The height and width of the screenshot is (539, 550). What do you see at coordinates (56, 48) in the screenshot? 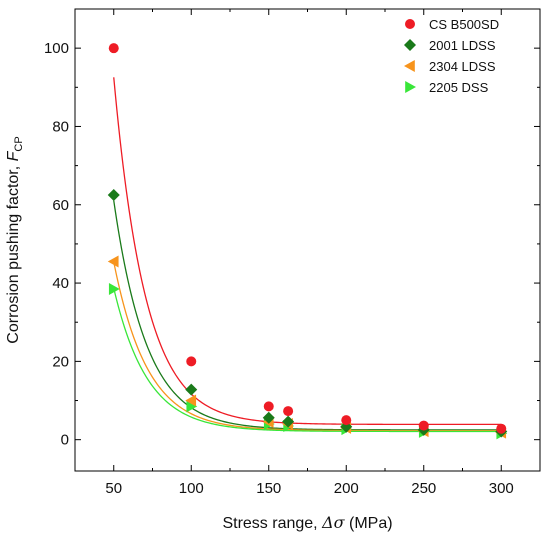
I see `y-tick-label: 100` at bounding box center [56, 48].